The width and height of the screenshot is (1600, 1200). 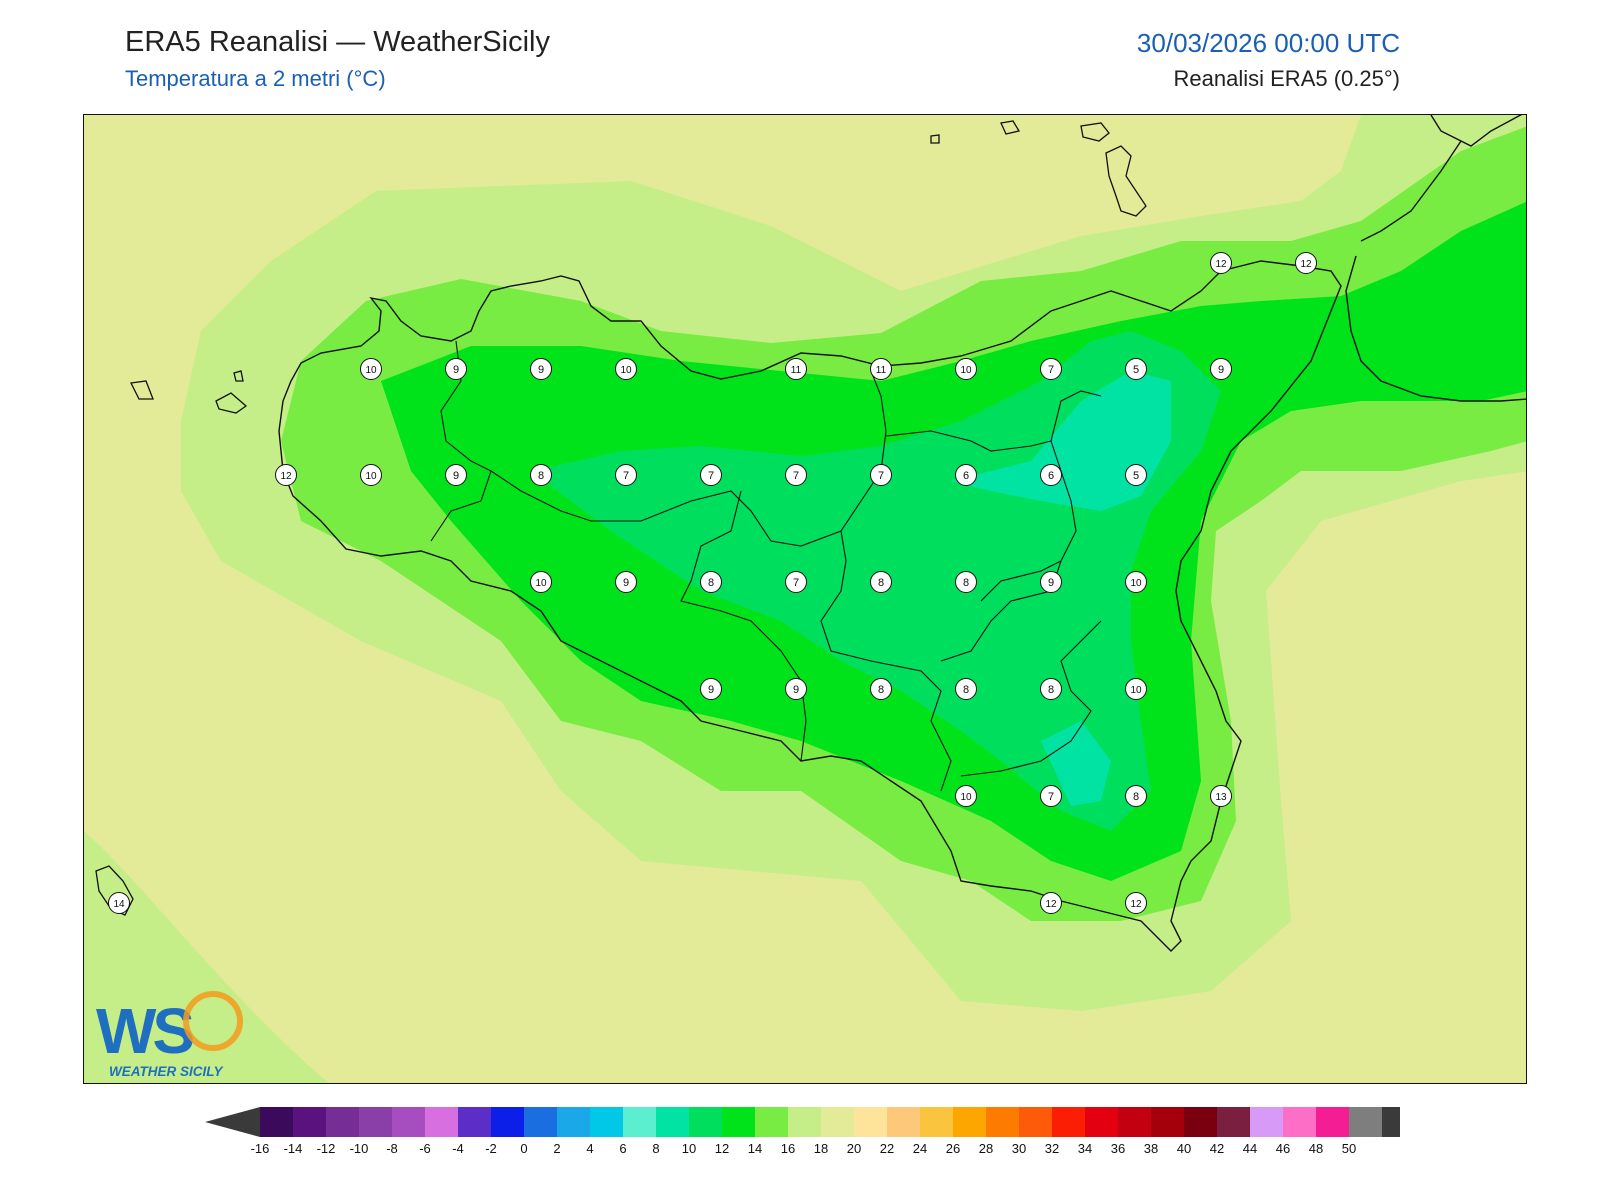 I want to click on station-marker: 12, so click(x=1221, y=263).